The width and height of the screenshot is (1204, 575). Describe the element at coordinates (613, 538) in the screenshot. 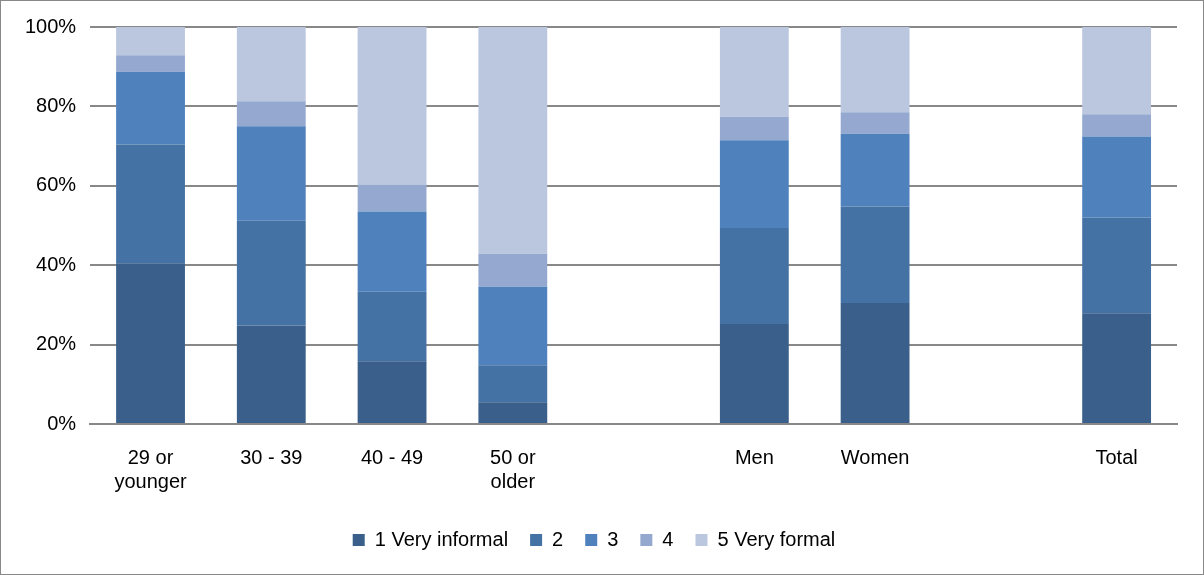

I see `legend-label: 3` at that location.